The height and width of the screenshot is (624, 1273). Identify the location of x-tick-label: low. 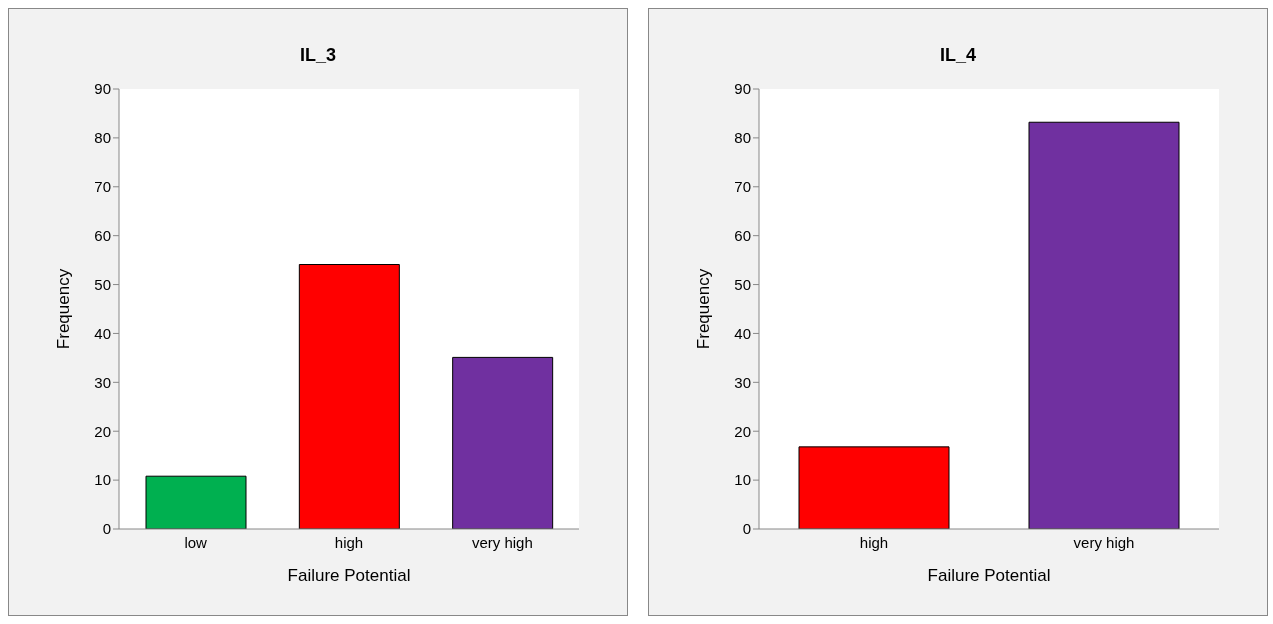
(196, 542).